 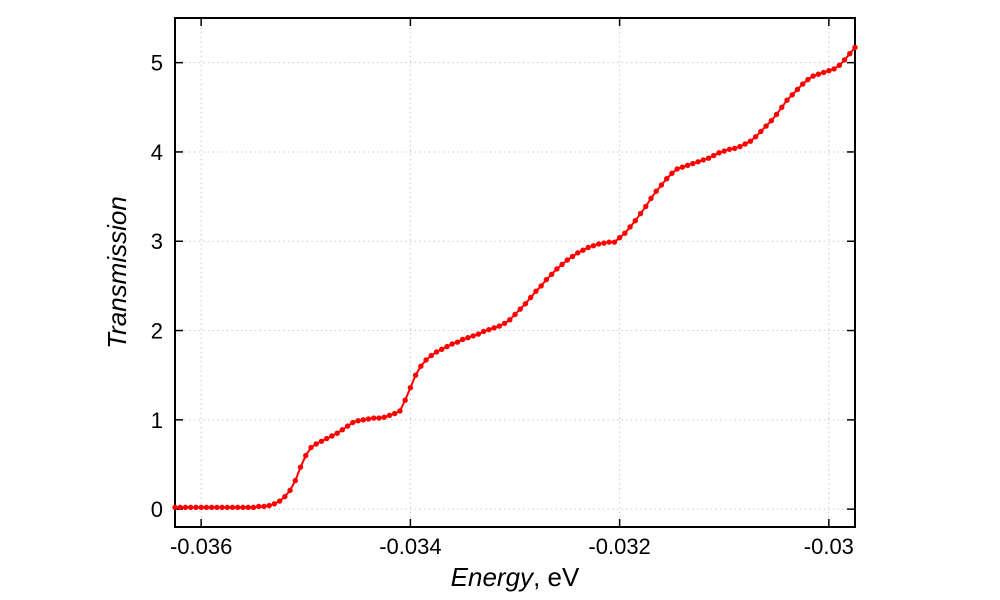 What do you see at coordinates (493, 577) in the screenshot?
I see `x-axis-title-italic: Energy` at bounding box center [493, 577].